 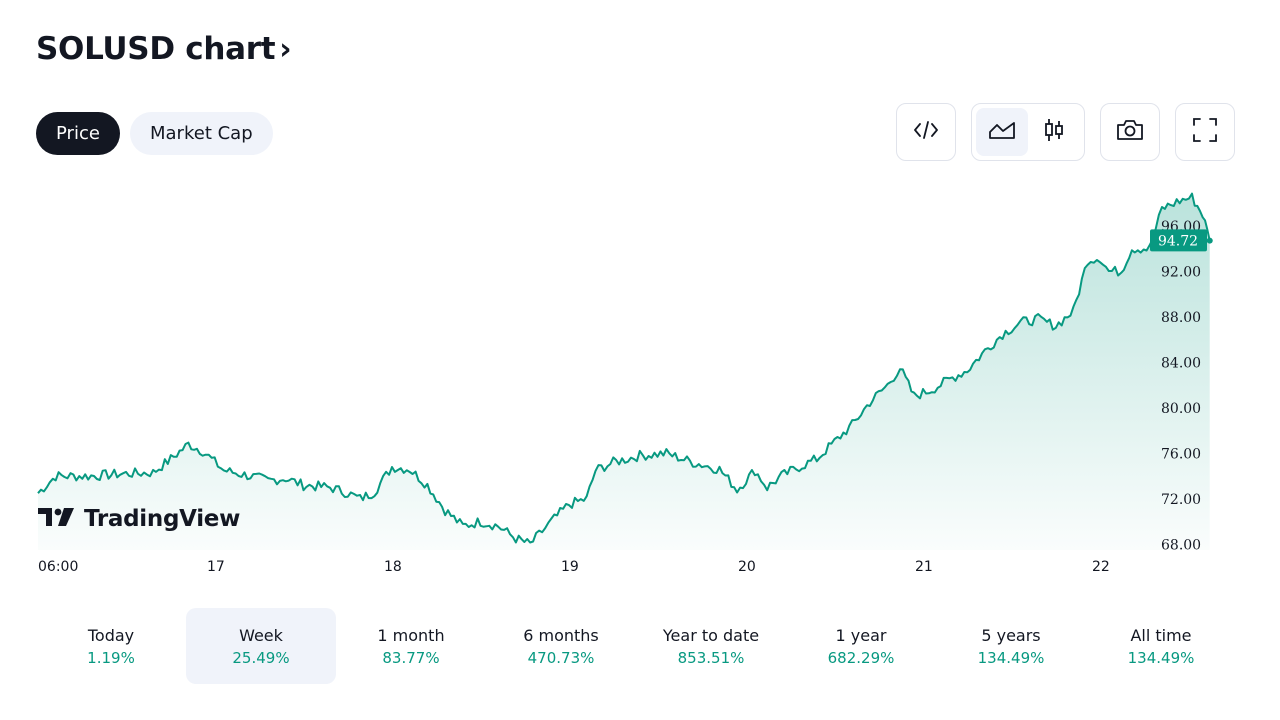 What do you see at coordinates (861, 646) in the screenshot?
I see `period-1-year: 1 year 682.29%` at bounding box center [861, 646].